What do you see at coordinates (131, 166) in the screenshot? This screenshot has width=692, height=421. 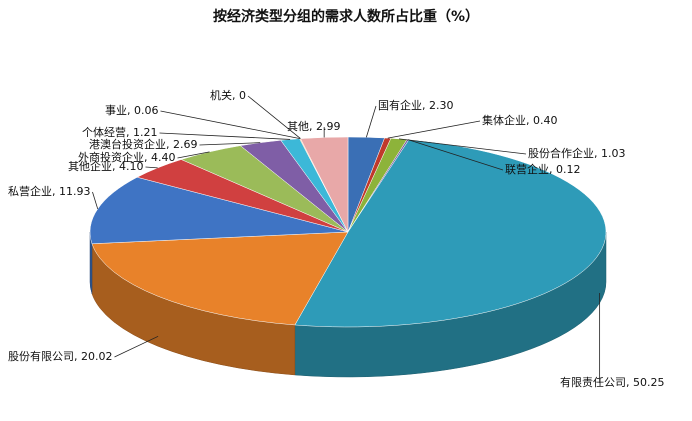 I see `value-label: 4.10` at bounding box center [131, 166].